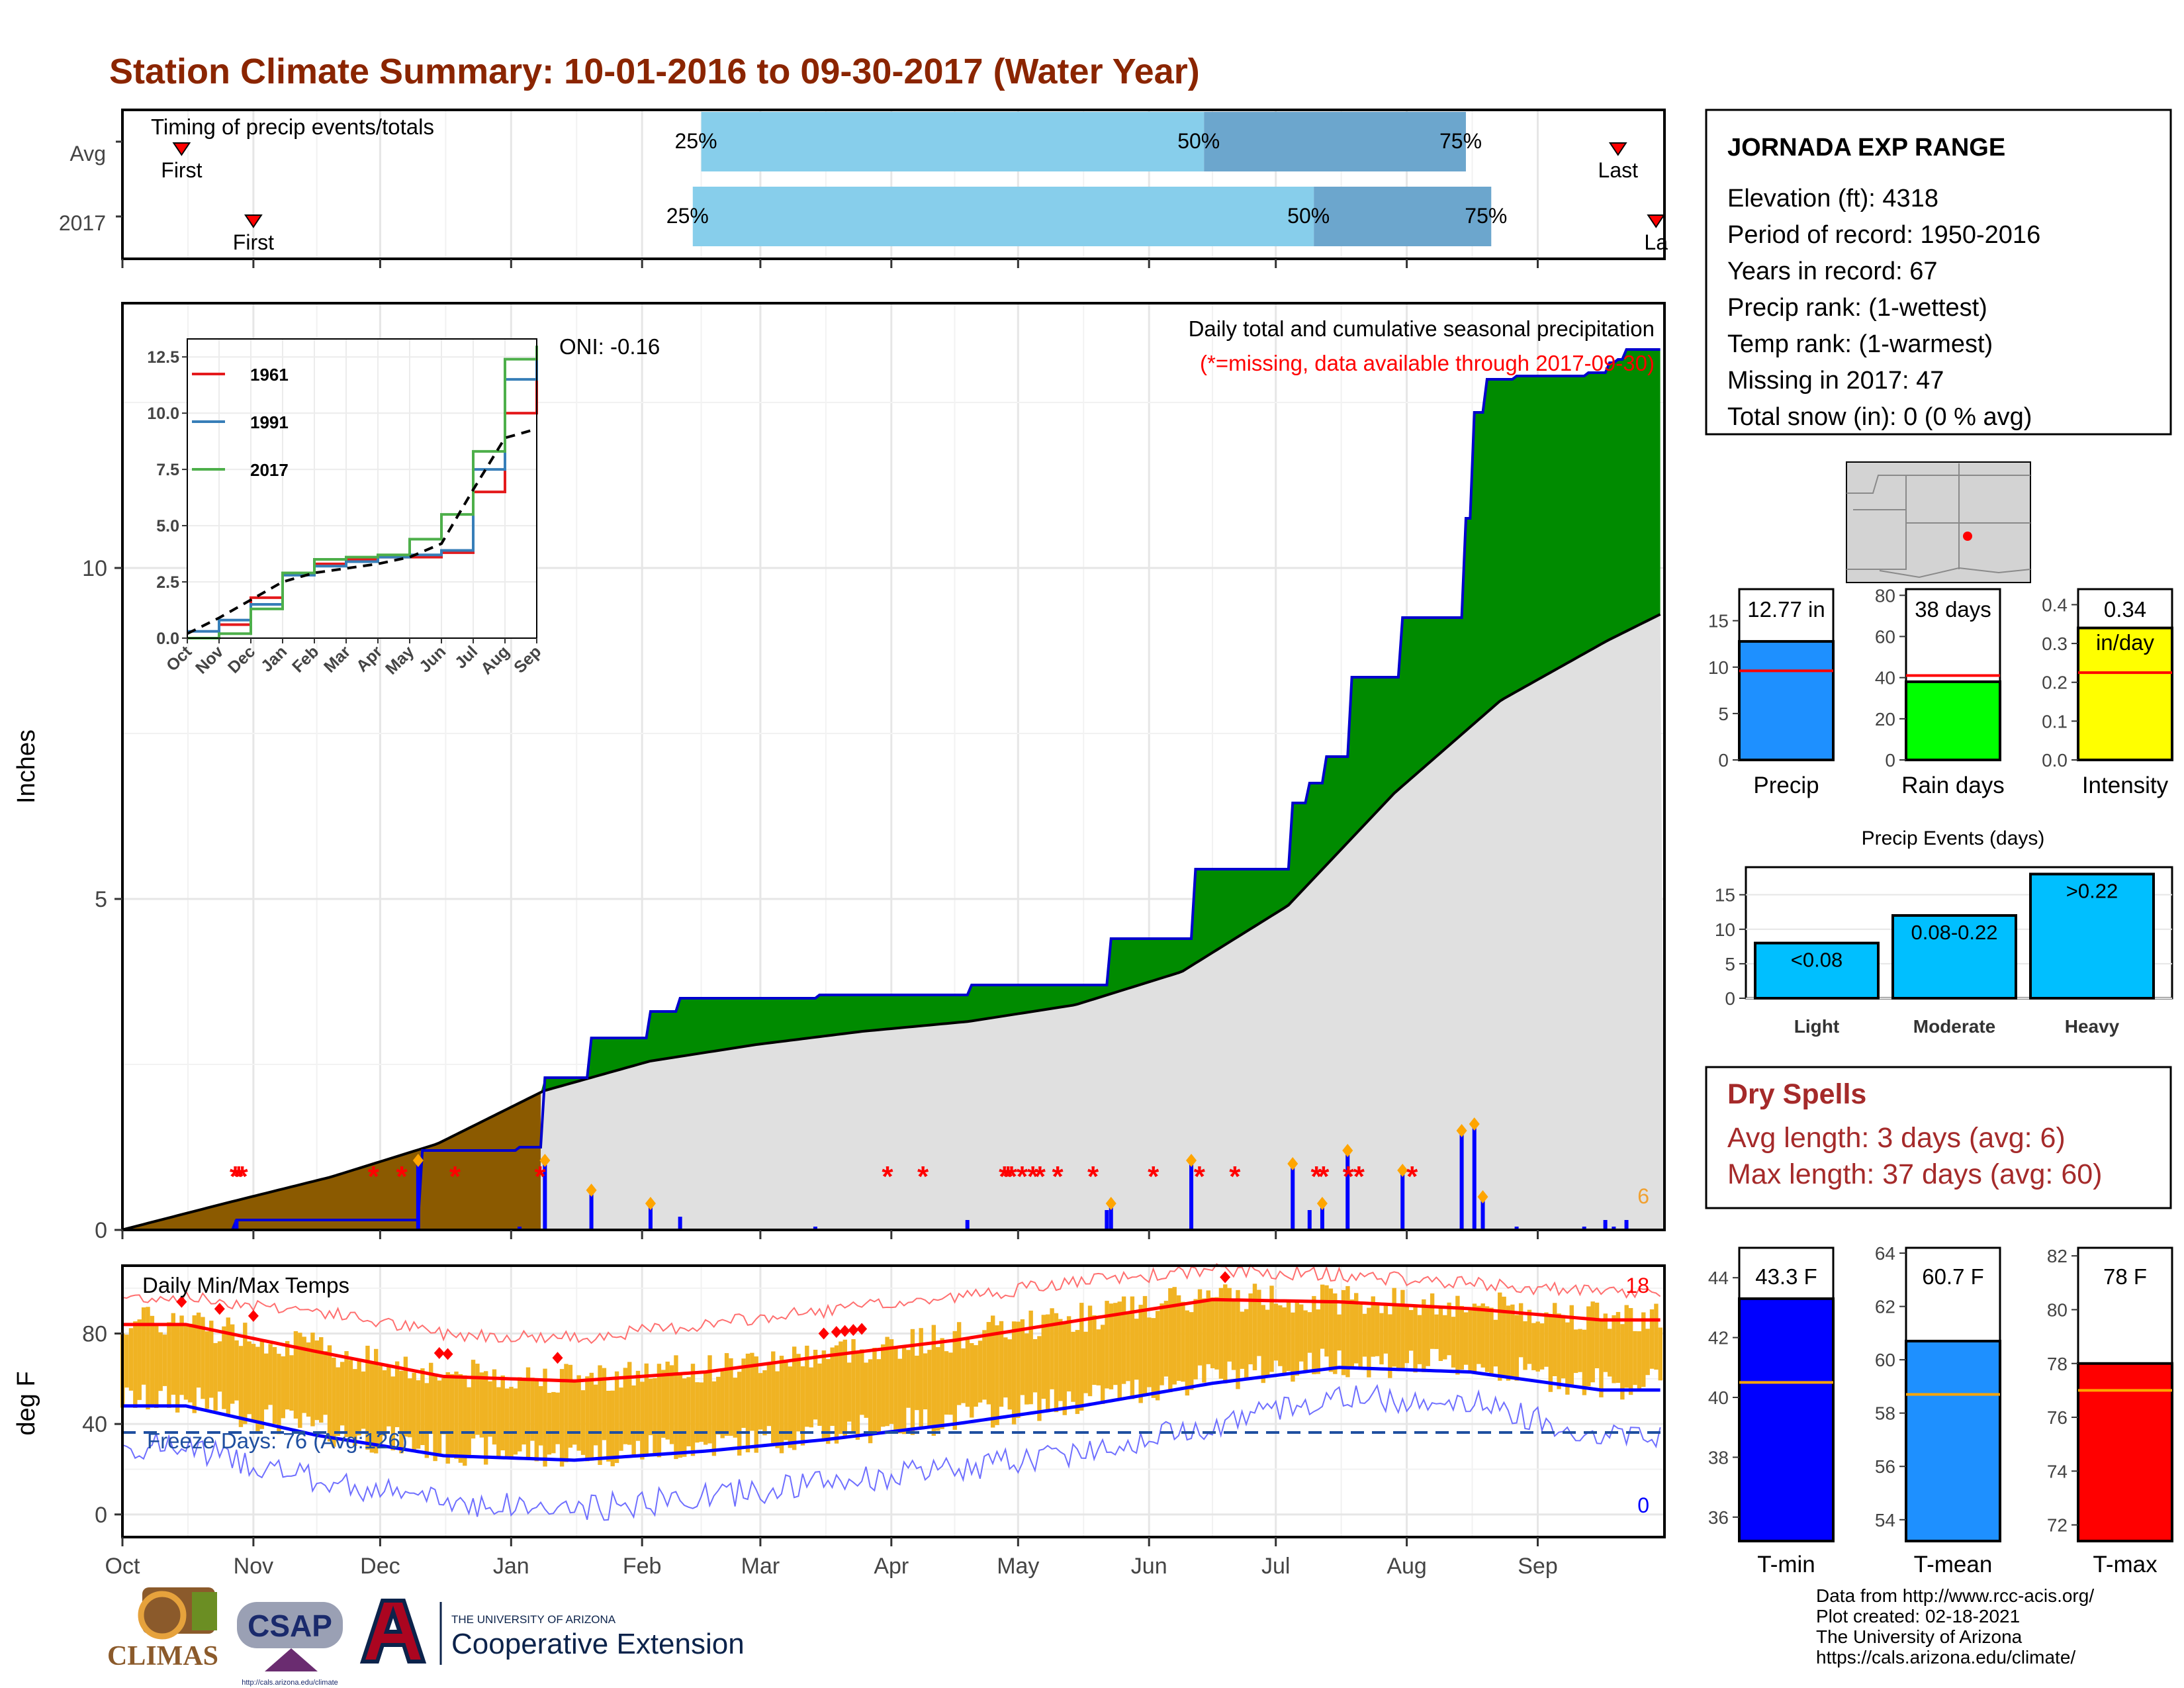 The image size is (2184, 1688). What do you see at coordinates (1954, 1564) in the screenshot?
I see `temp-category-label: T-mean` at bounding box center [1954, 1564].